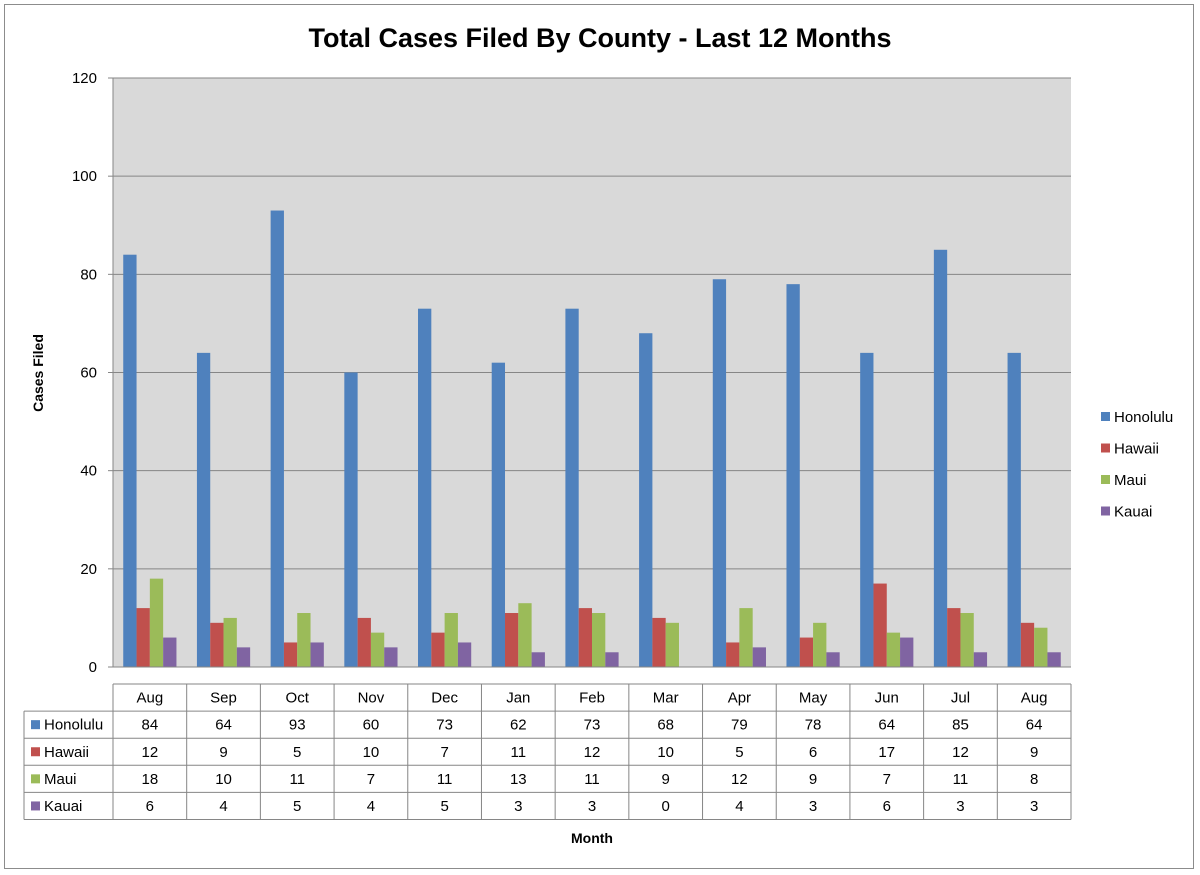  Describe the element at coordinates (887, 698) in the screenshot. I see `x-tick-label: Jun` at that location.